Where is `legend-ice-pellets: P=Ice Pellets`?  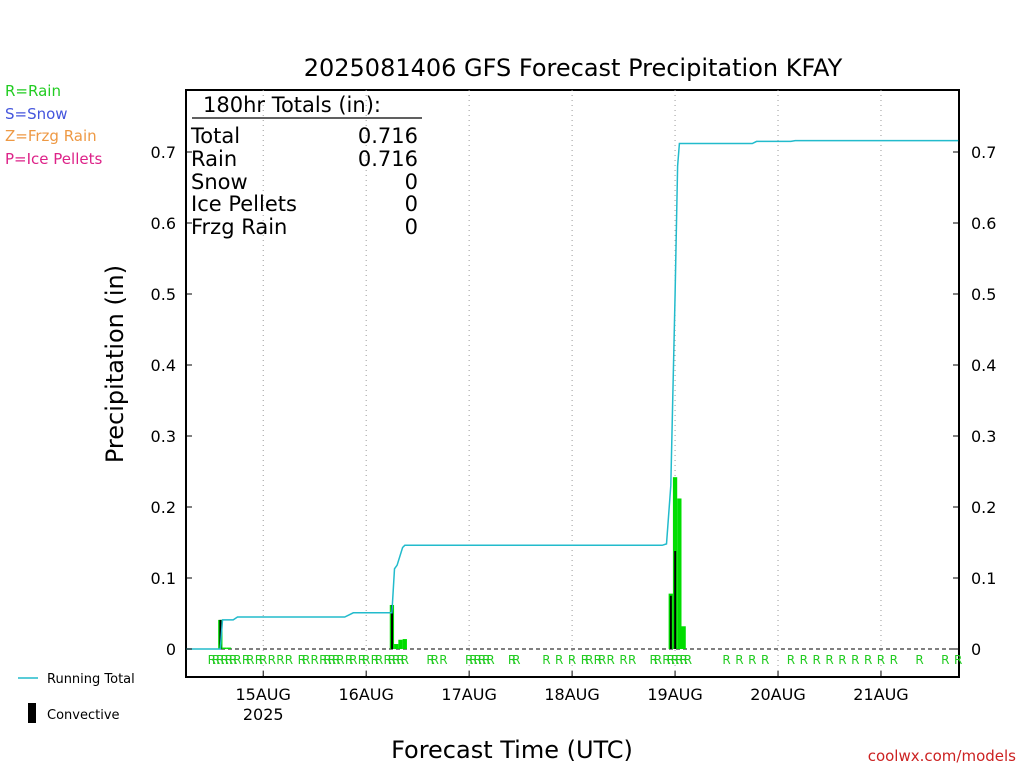
legend-ice-pellets: P=Ice Pellets is located at coordinates (53, 159).